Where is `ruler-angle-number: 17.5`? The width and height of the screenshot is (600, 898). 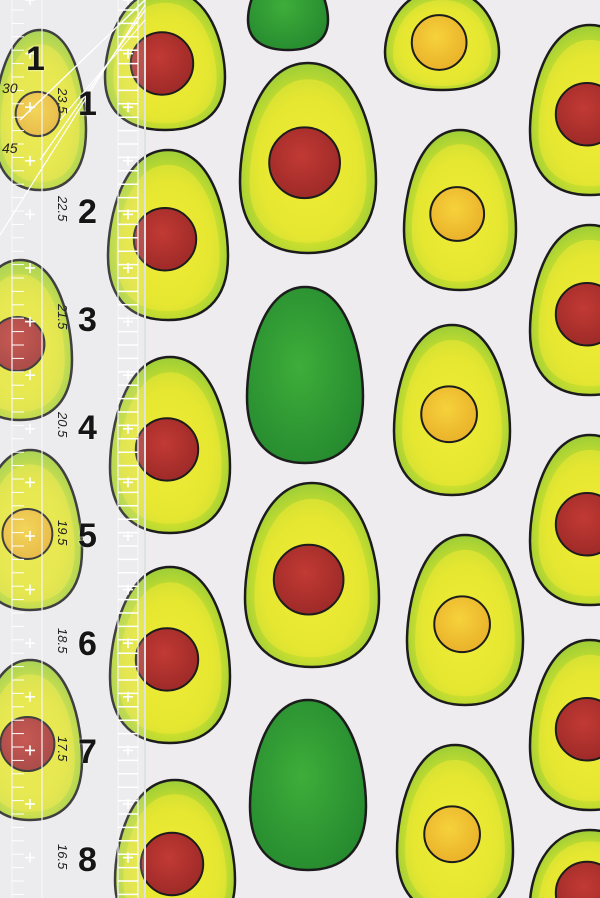 ruler-angle-number: 17.5 is located at coordinates (62, 749).